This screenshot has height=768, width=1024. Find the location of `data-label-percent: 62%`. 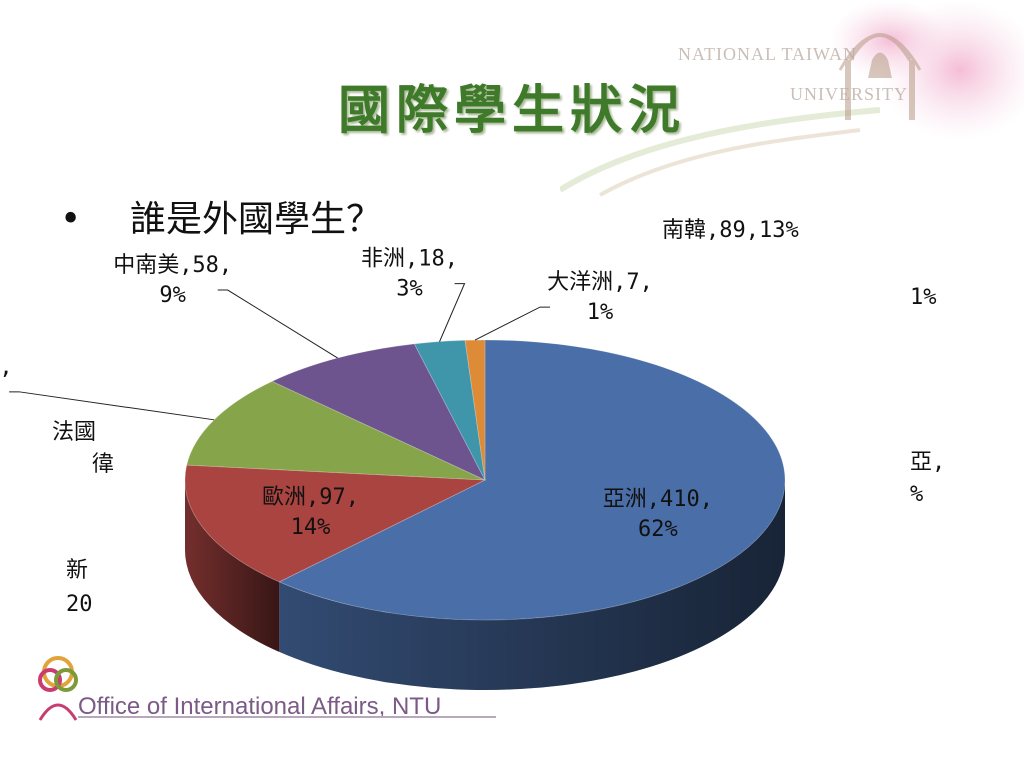

data-label-percent: 62% is located at coordinates (658, 529).